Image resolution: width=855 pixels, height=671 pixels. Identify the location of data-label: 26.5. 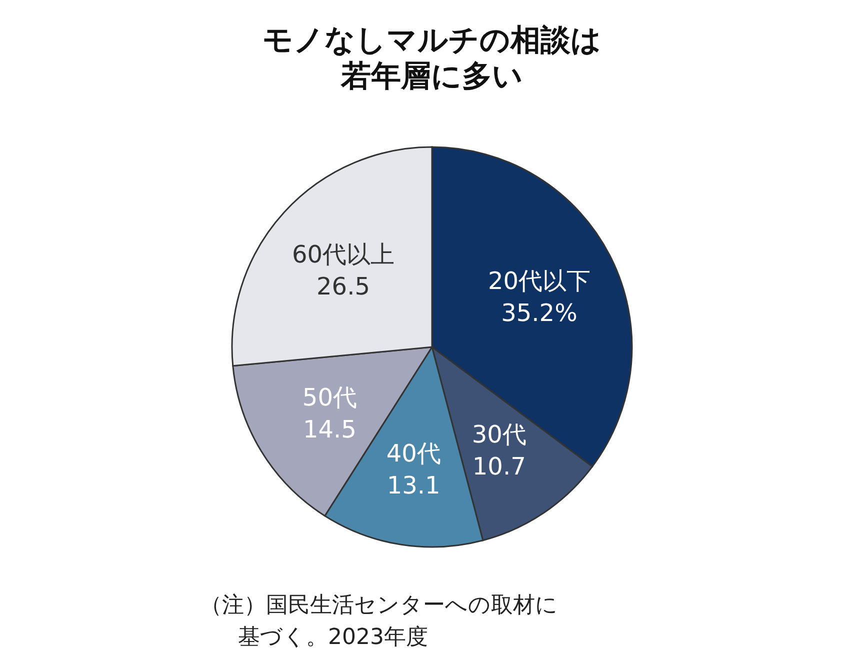
(343, 286).